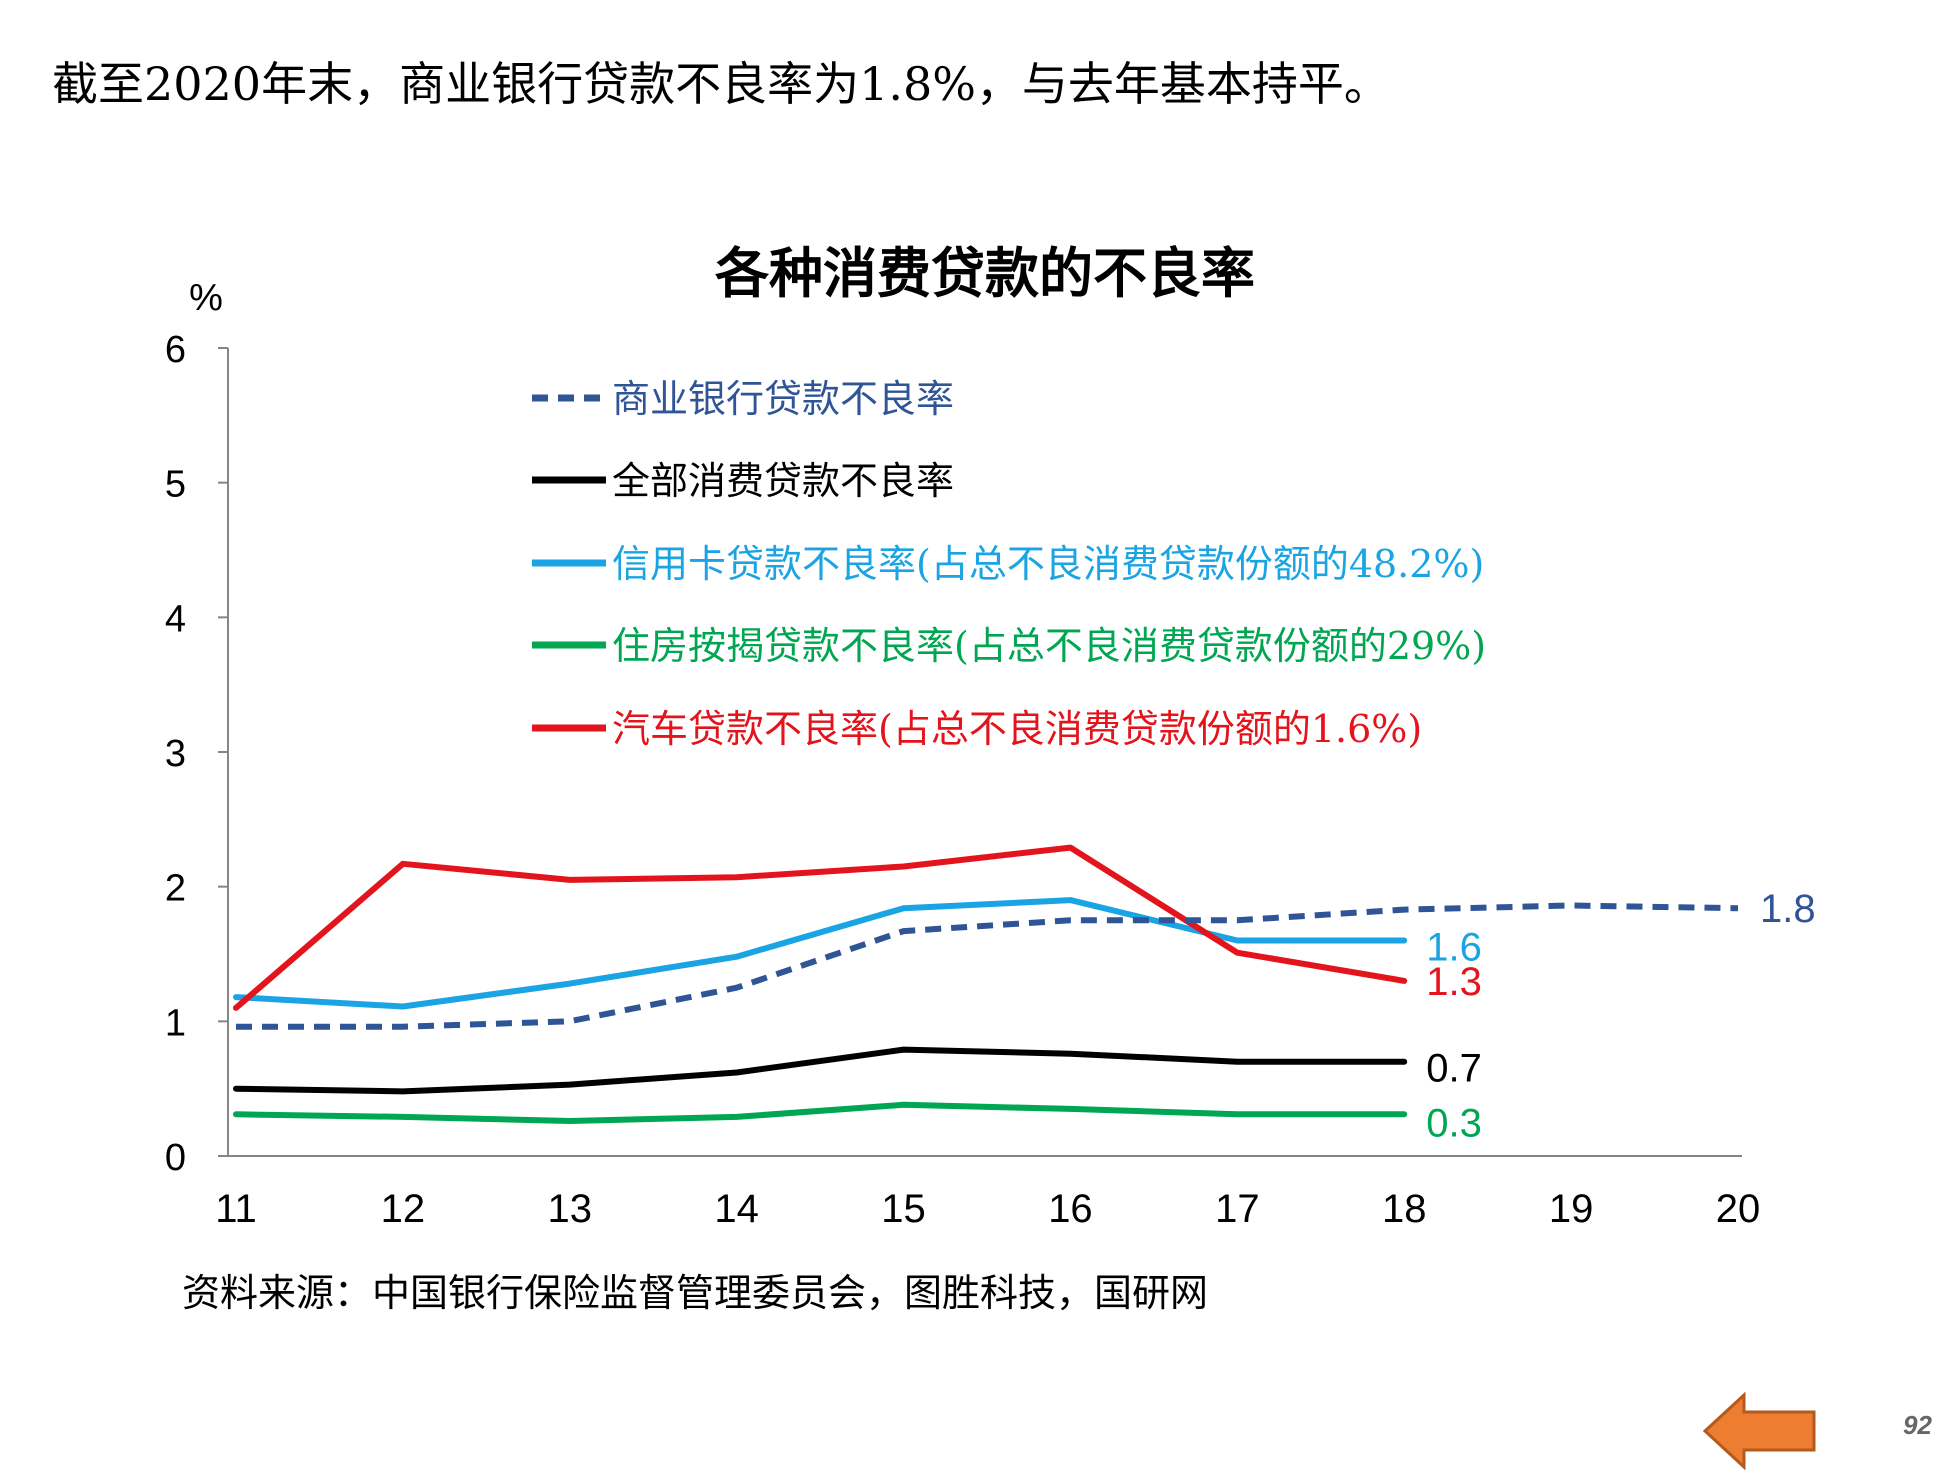 The width and height of the screenshot is (1960, 1474). Describe the element at coordinates (236, 1209) in the screenshot. I see `x-tick-label: 11` at that location.